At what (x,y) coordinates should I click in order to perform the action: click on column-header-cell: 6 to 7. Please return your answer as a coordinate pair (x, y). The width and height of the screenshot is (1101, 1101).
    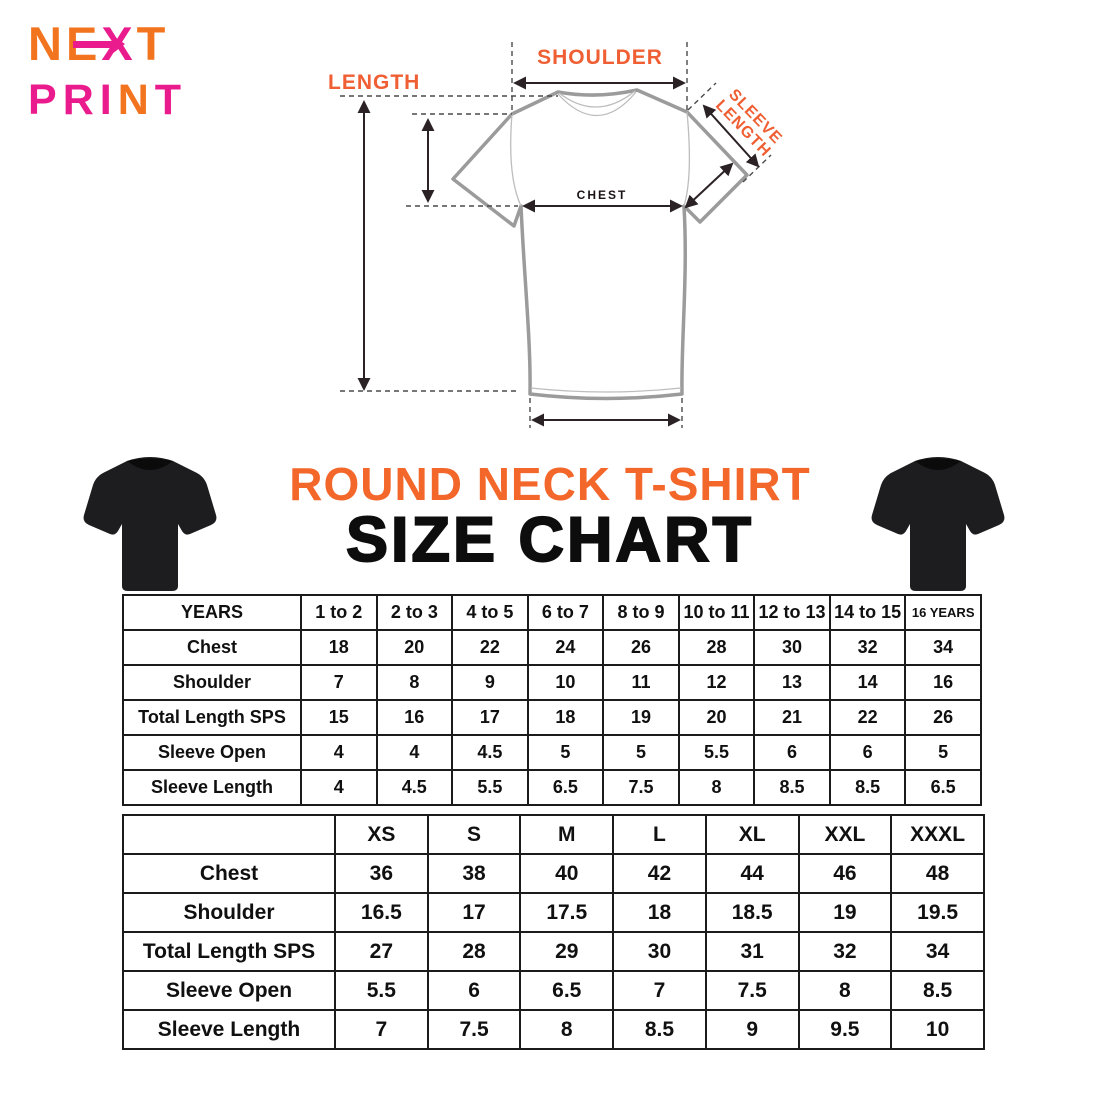
    Looking at the image, I should click on (565, 612).